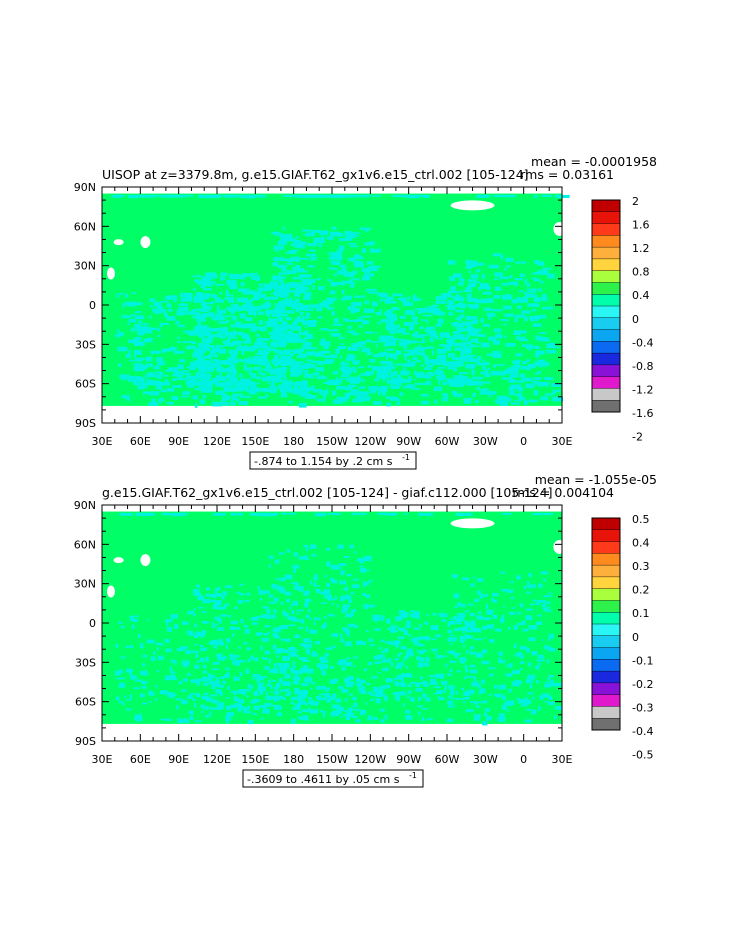 This screenshot has width=733, height=945. Describe the element at coordinates (85, 226) in the screenshot. I see `y-tick-label: 60N` at that location.